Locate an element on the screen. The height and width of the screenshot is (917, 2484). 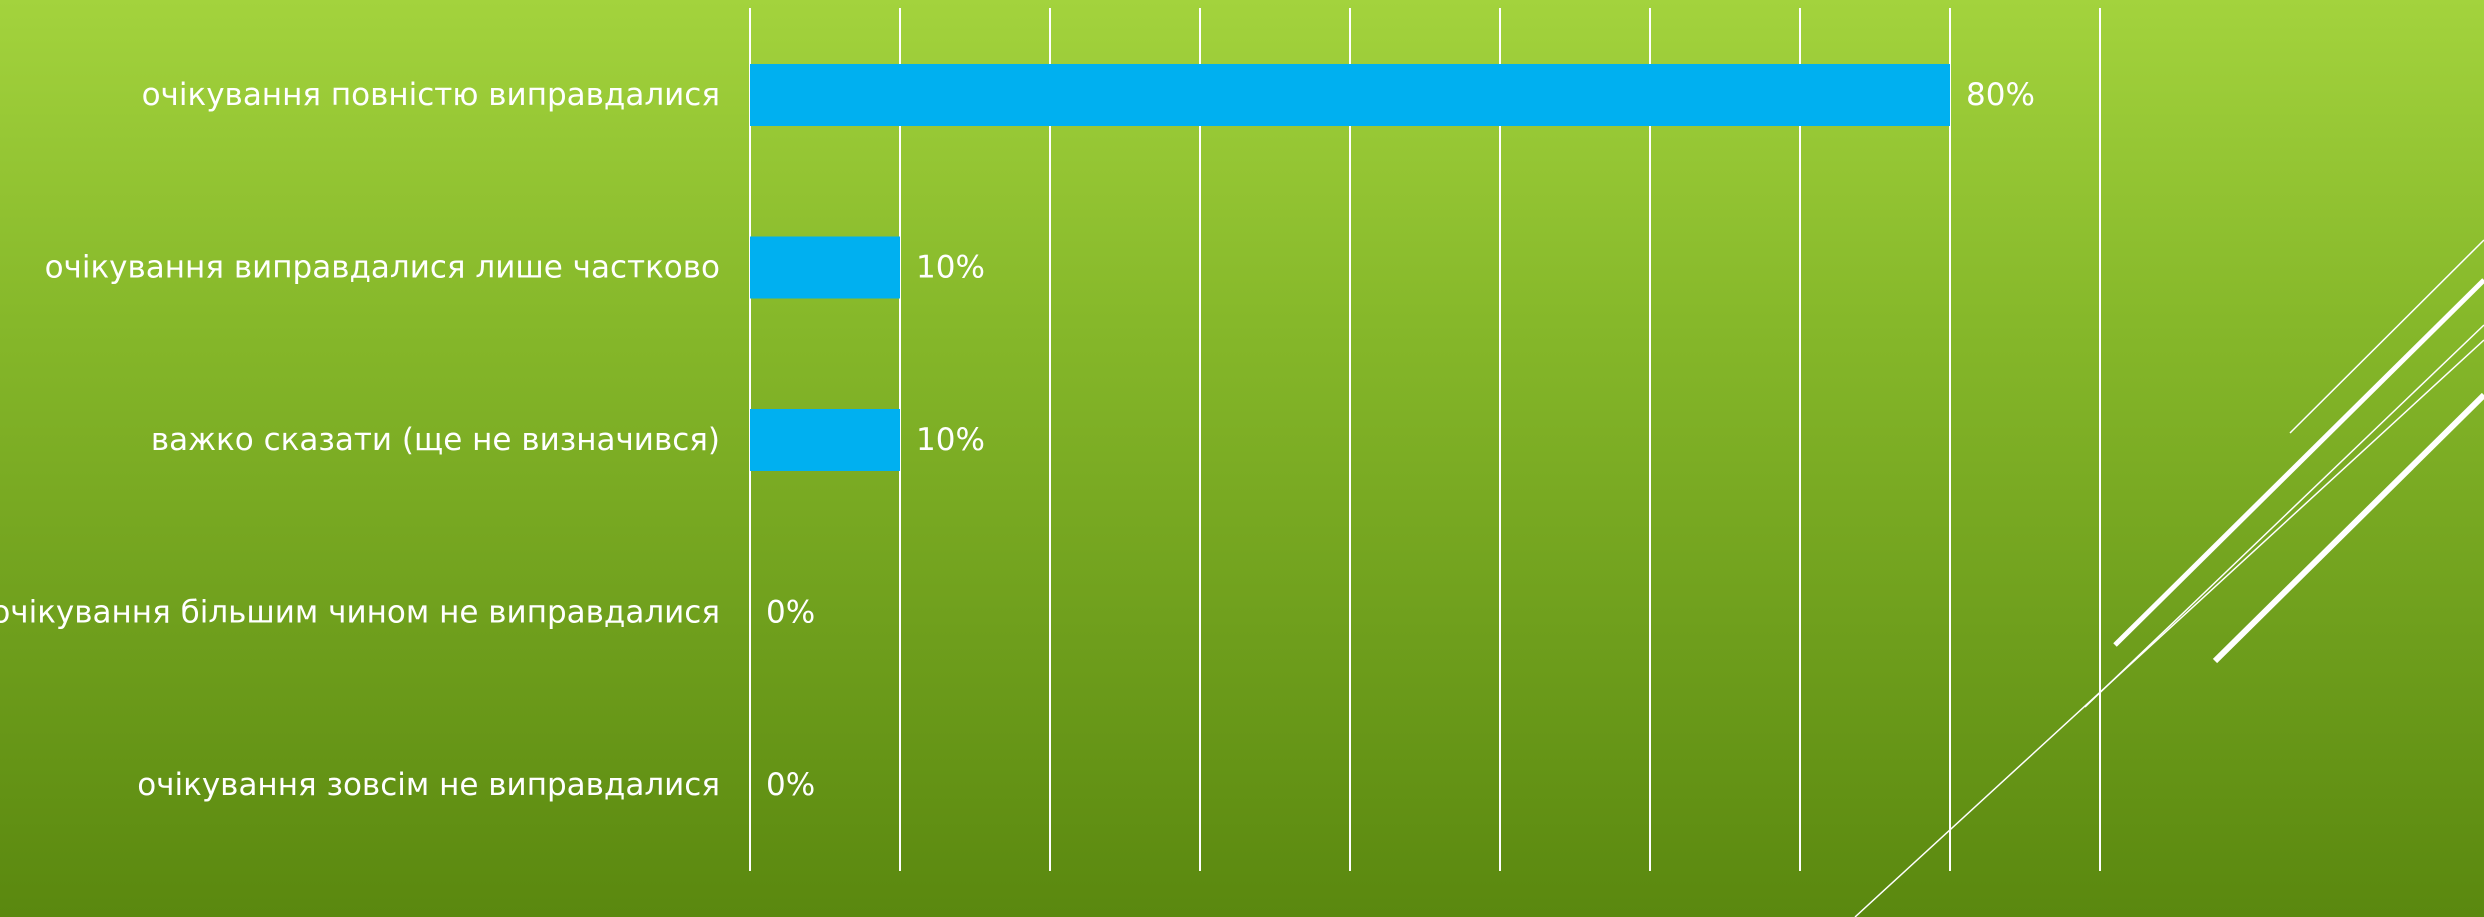
category-label: очікування виправдалися лише частково is located at coordinates (382, 268).